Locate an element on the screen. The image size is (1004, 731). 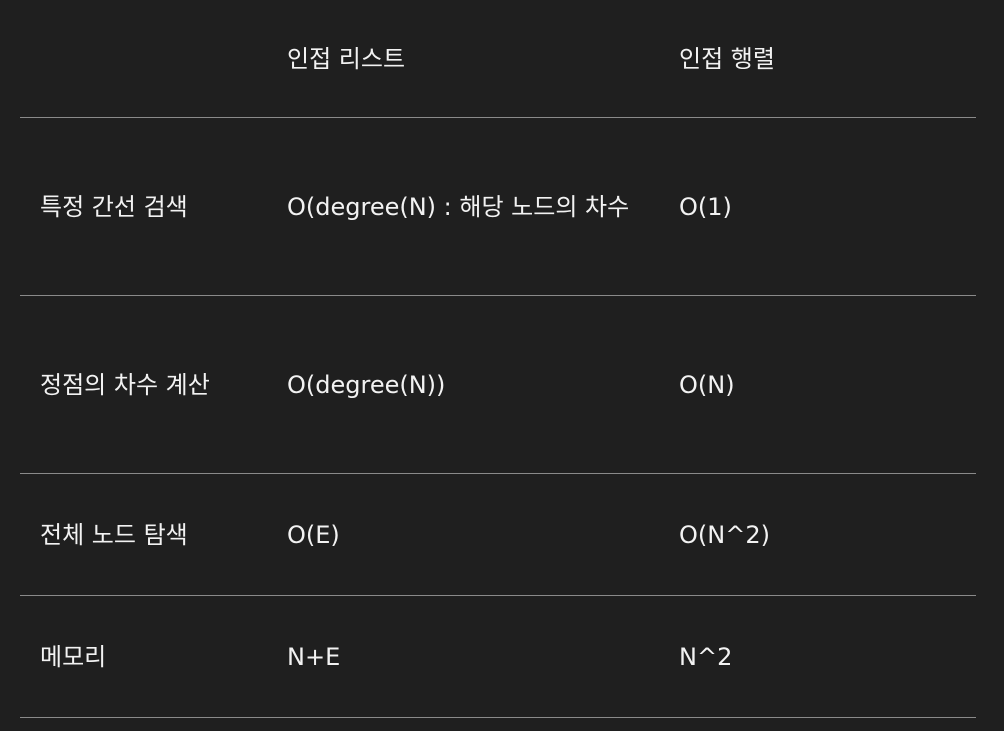
list-cell: O(E) is located at coordinates (313, 534).